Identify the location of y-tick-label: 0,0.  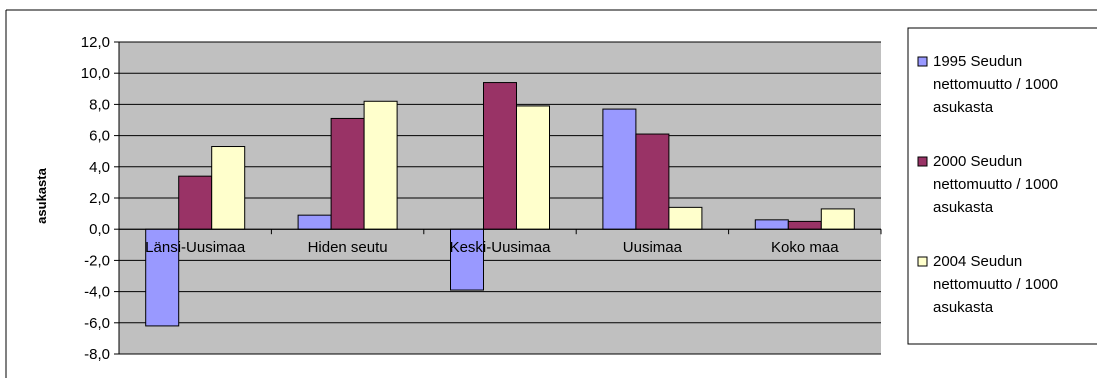
(99, 229).